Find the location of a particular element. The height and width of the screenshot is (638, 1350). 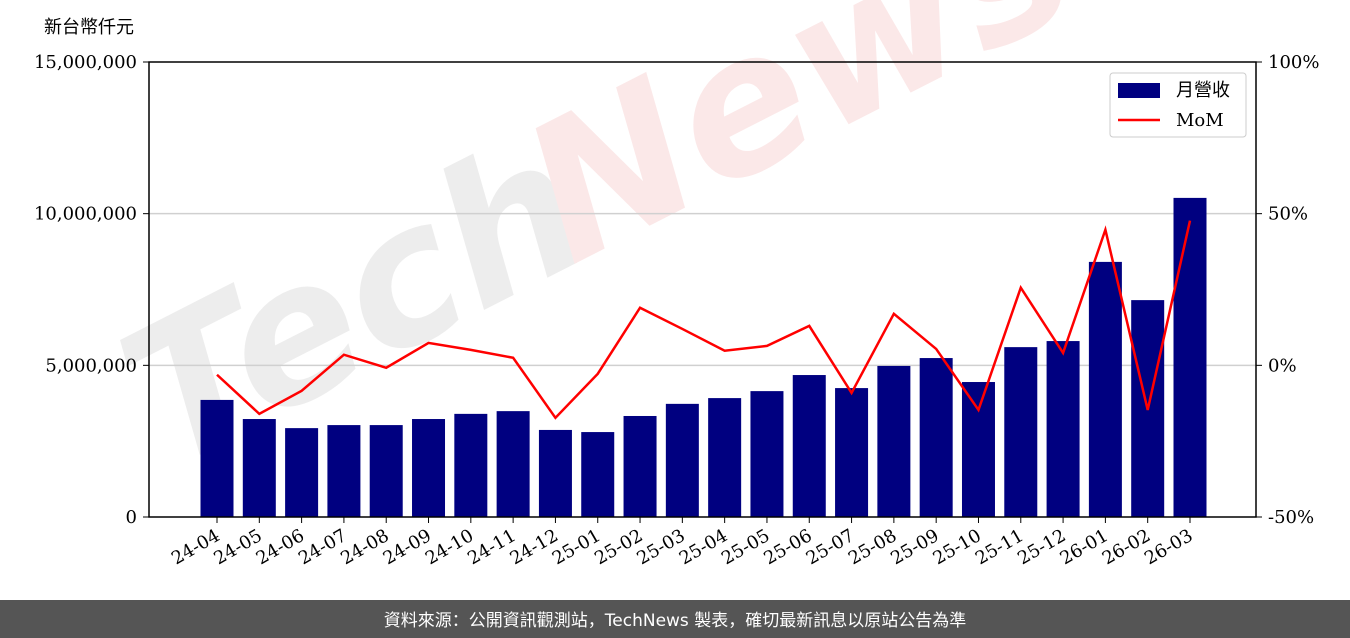

footer: 資料來源：公開資訊觀測站，TechNews 製表，確切最新訊息以原站公告為準 is located at coordinates (675, 621).